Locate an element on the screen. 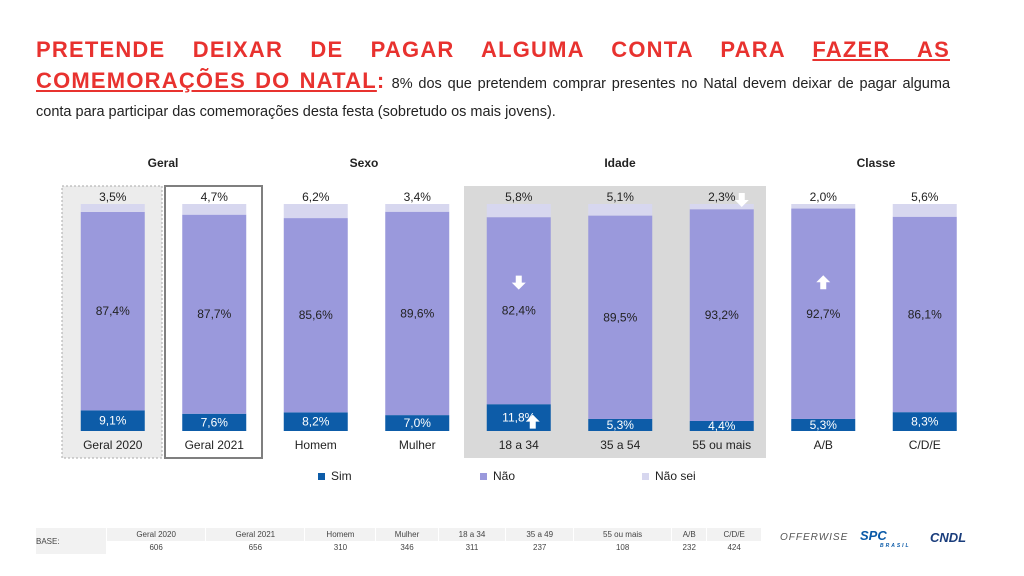 The width and height of the screenshot is (1024, 576). legend-nao: Não is located at coordinates (497, 476).